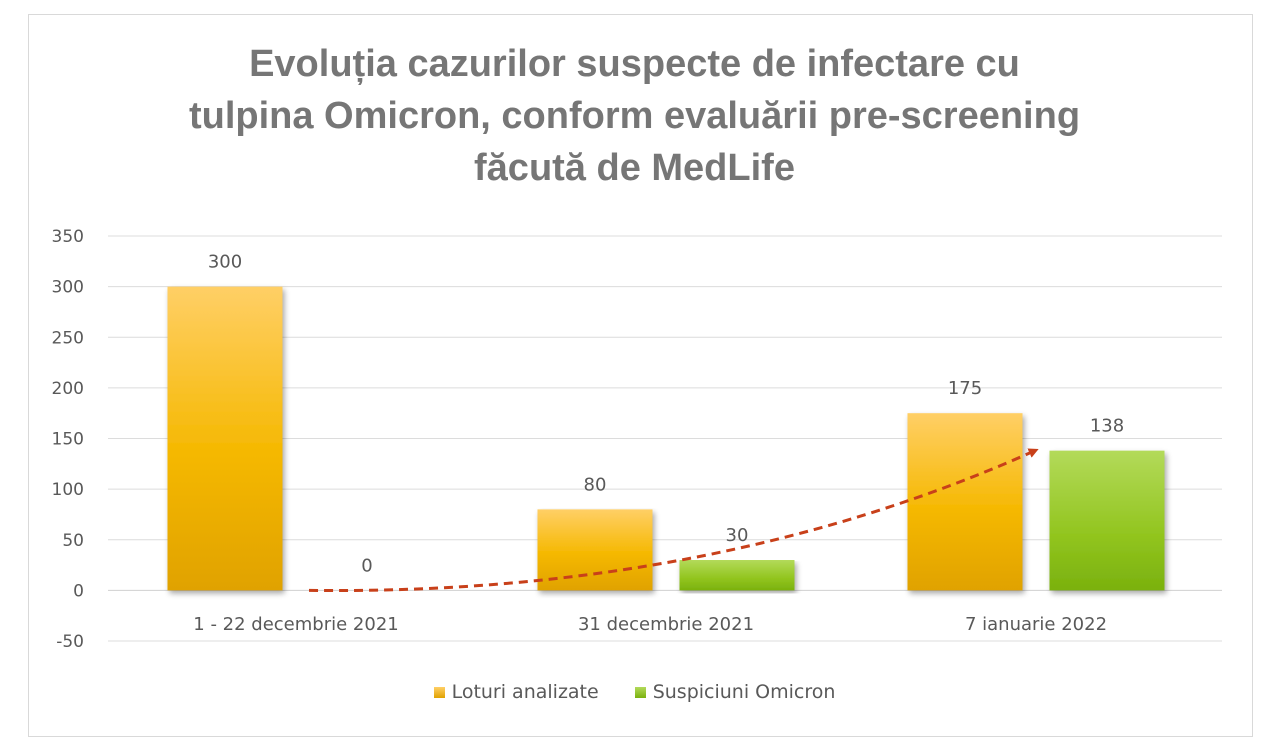 The height and width of the screenshot is (747, 1269). What do you see at coordinates (439, 692) in the screenshot?
I see `legend-swatch-loturi` at bounding box center [439, 692].